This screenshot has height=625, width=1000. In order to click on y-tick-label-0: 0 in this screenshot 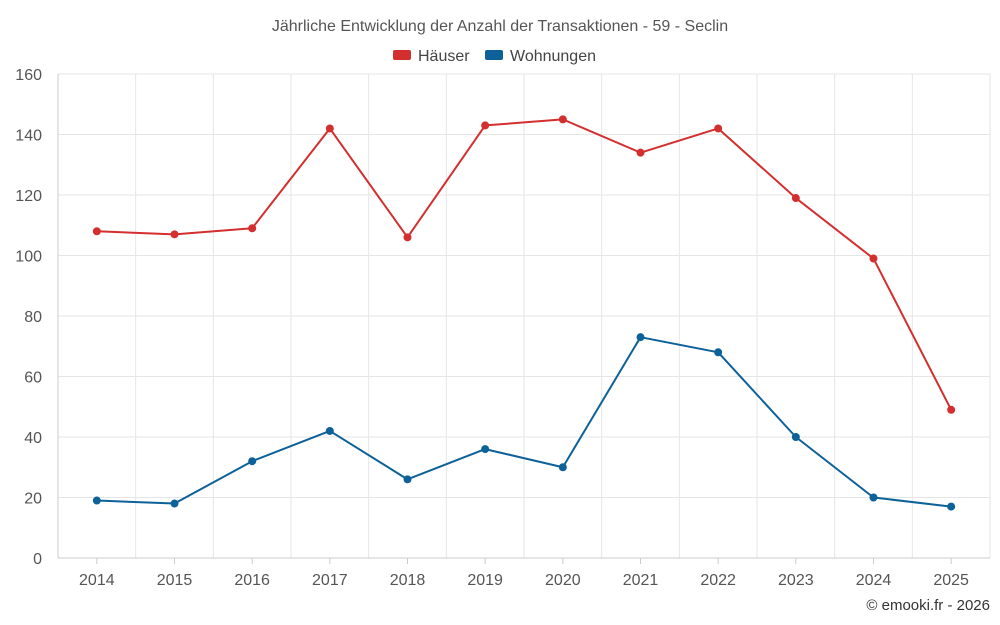, I will do `click(37, 559)`.